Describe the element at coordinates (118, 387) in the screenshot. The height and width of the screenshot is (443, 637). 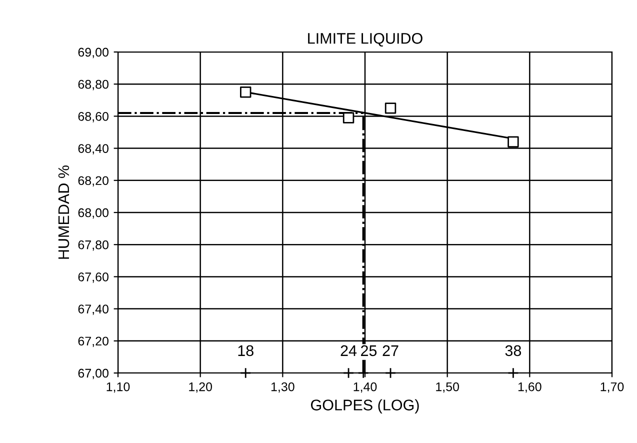
I see `x-tick-label: 1,10` at that location.